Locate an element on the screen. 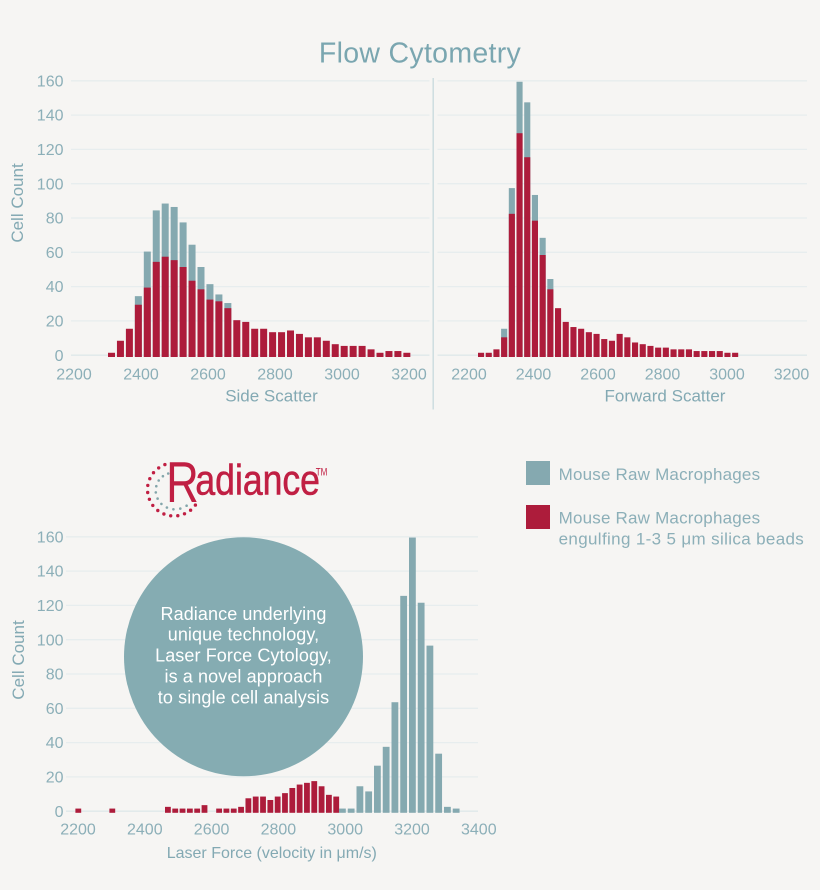  svg-text: R is located at coordinates (182, 482).